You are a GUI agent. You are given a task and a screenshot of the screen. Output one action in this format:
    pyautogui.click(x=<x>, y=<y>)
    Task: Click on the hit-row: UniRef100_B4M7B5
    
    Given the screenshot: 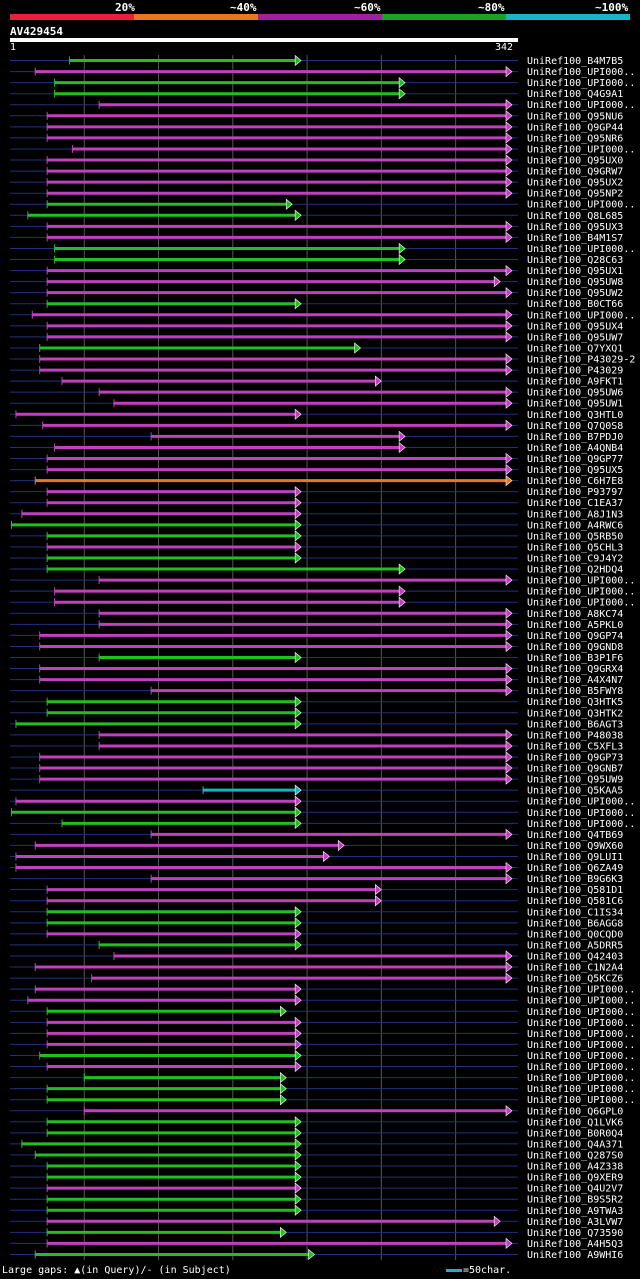 What is the action you would take?
    pyautogui.click(x=316, y=61)
    